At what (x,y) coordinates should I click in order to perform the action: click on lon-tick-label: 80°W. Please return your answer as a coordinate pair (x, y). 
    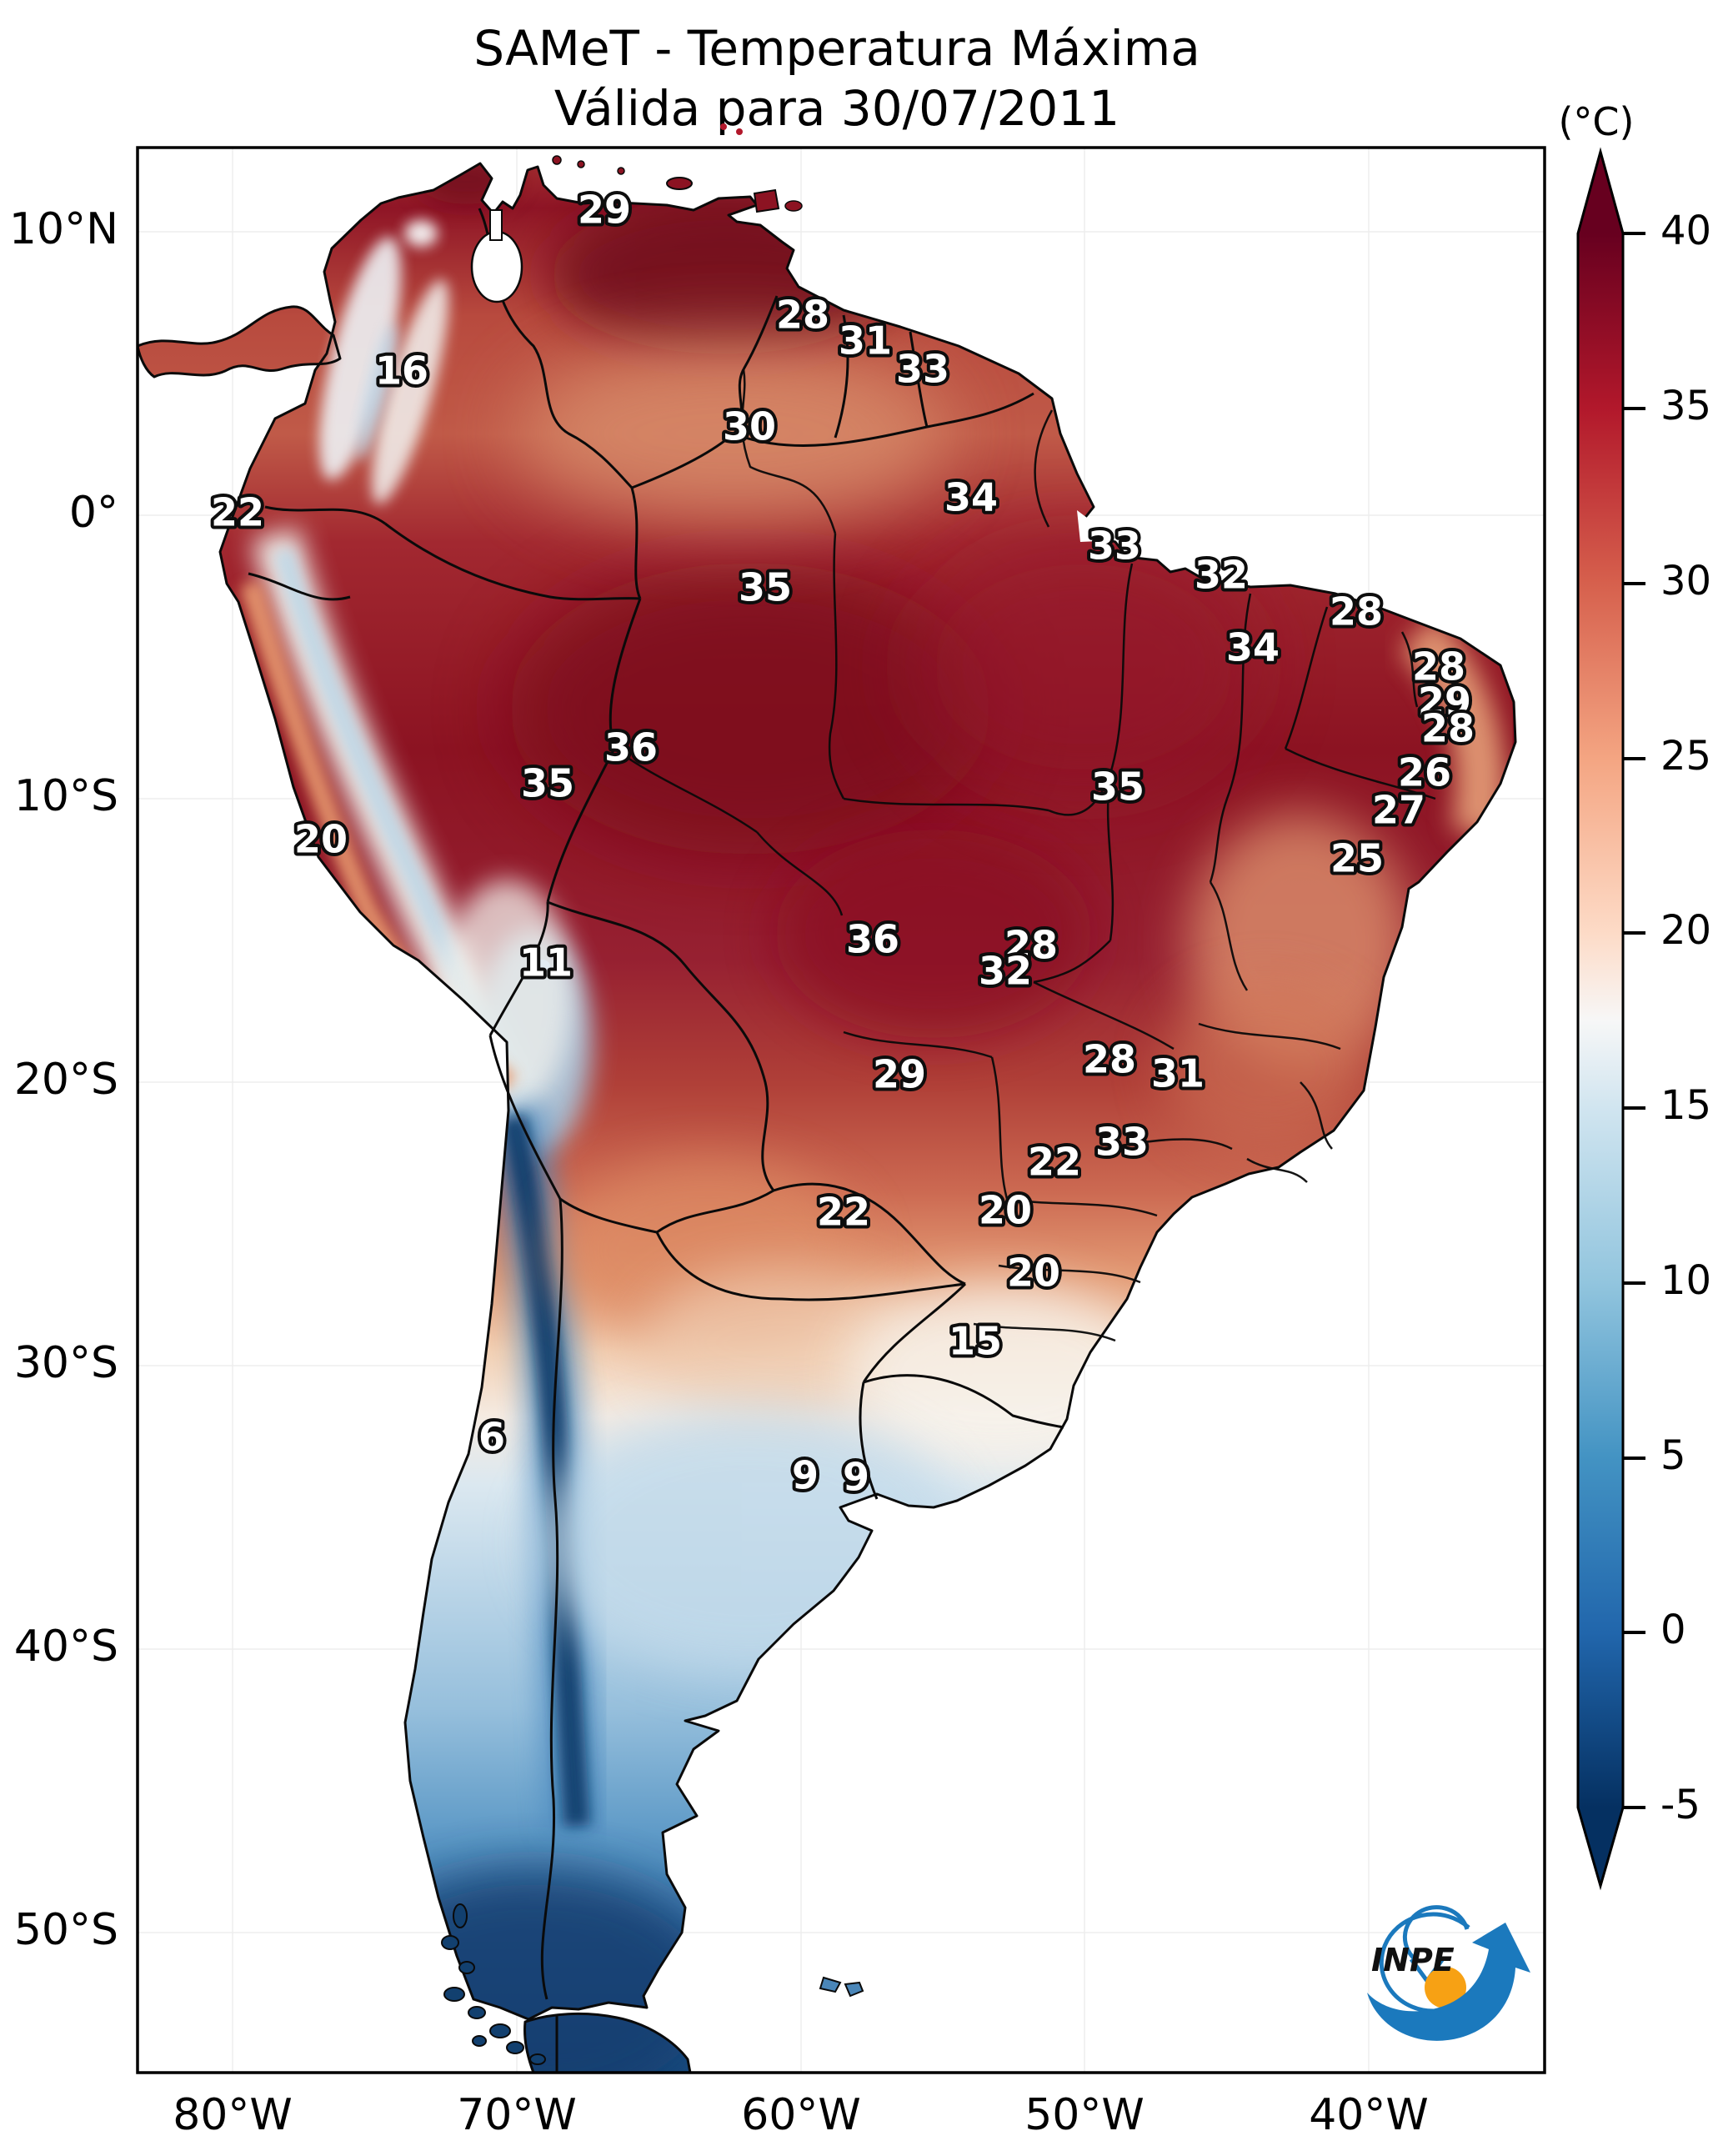
    Looking at the image, I should click on (233, 2115).